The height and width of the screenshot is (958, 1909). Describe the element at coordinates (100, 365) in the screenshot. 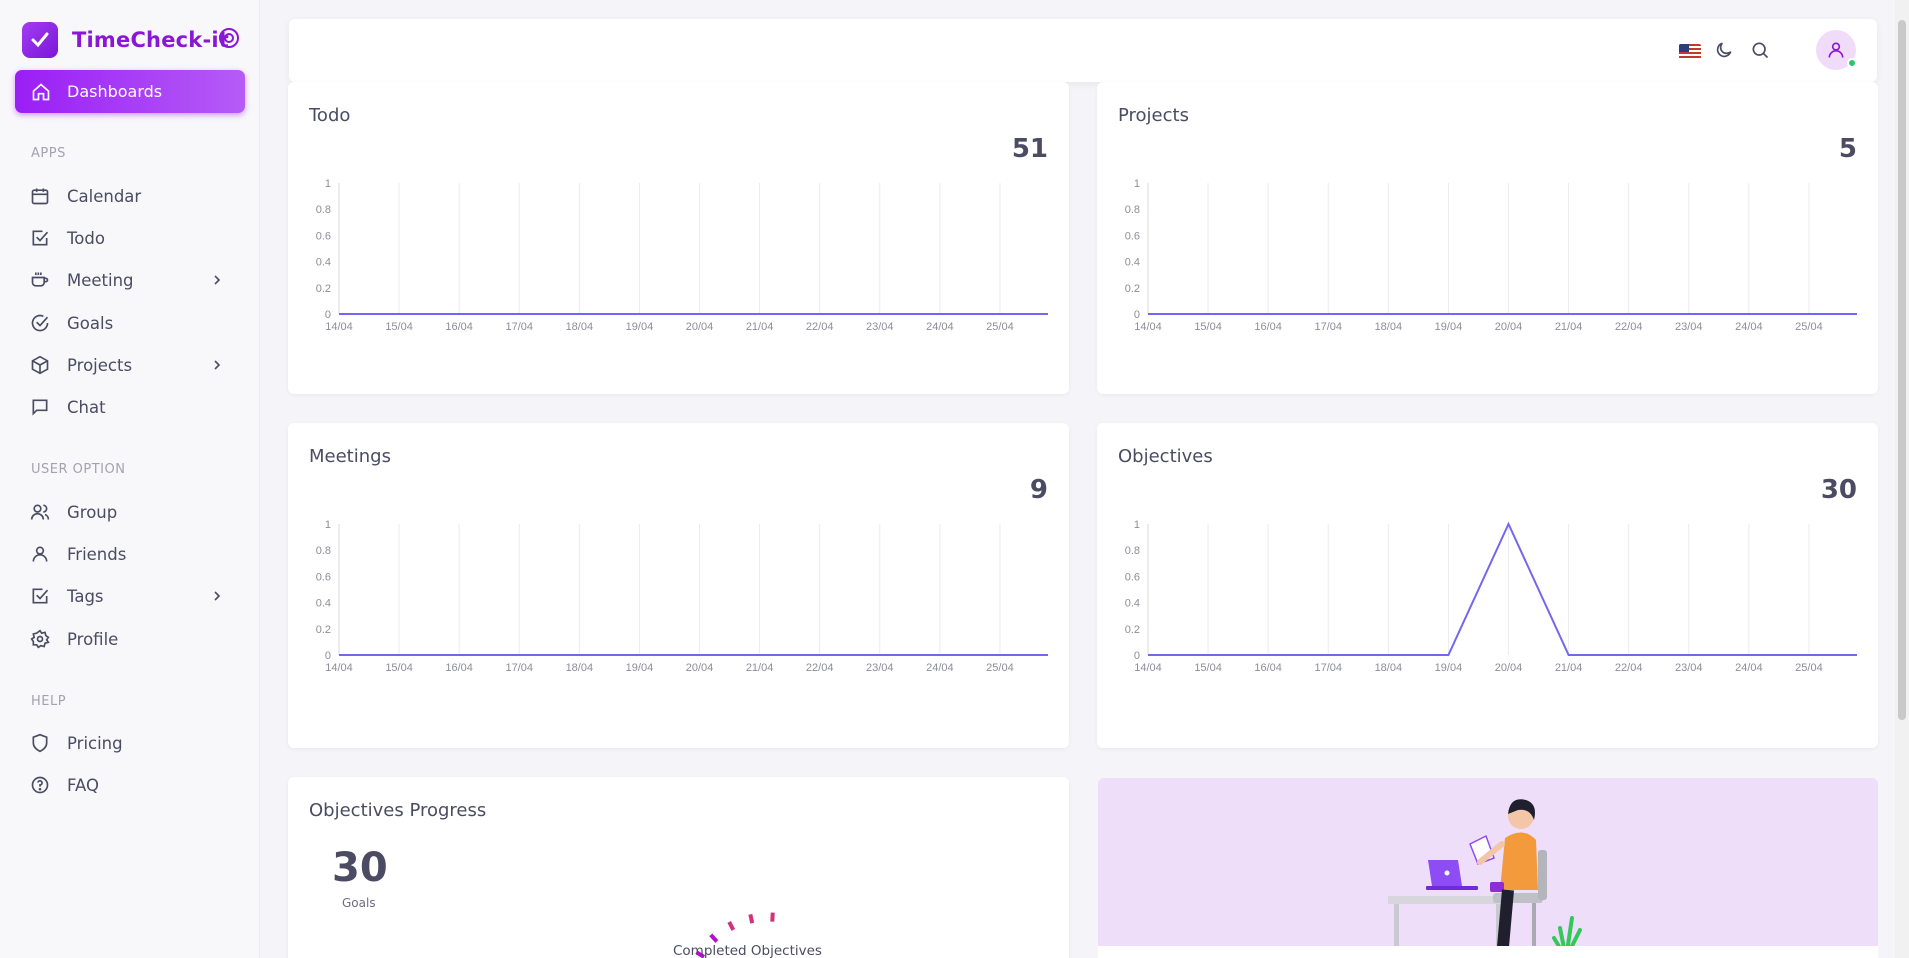

I see `sidebar-item-label: Projects` at that location.